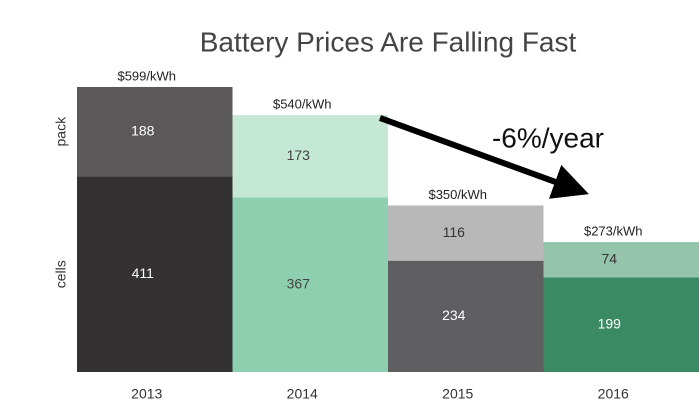  I want to click on series-label: pack, so click(61, 131).